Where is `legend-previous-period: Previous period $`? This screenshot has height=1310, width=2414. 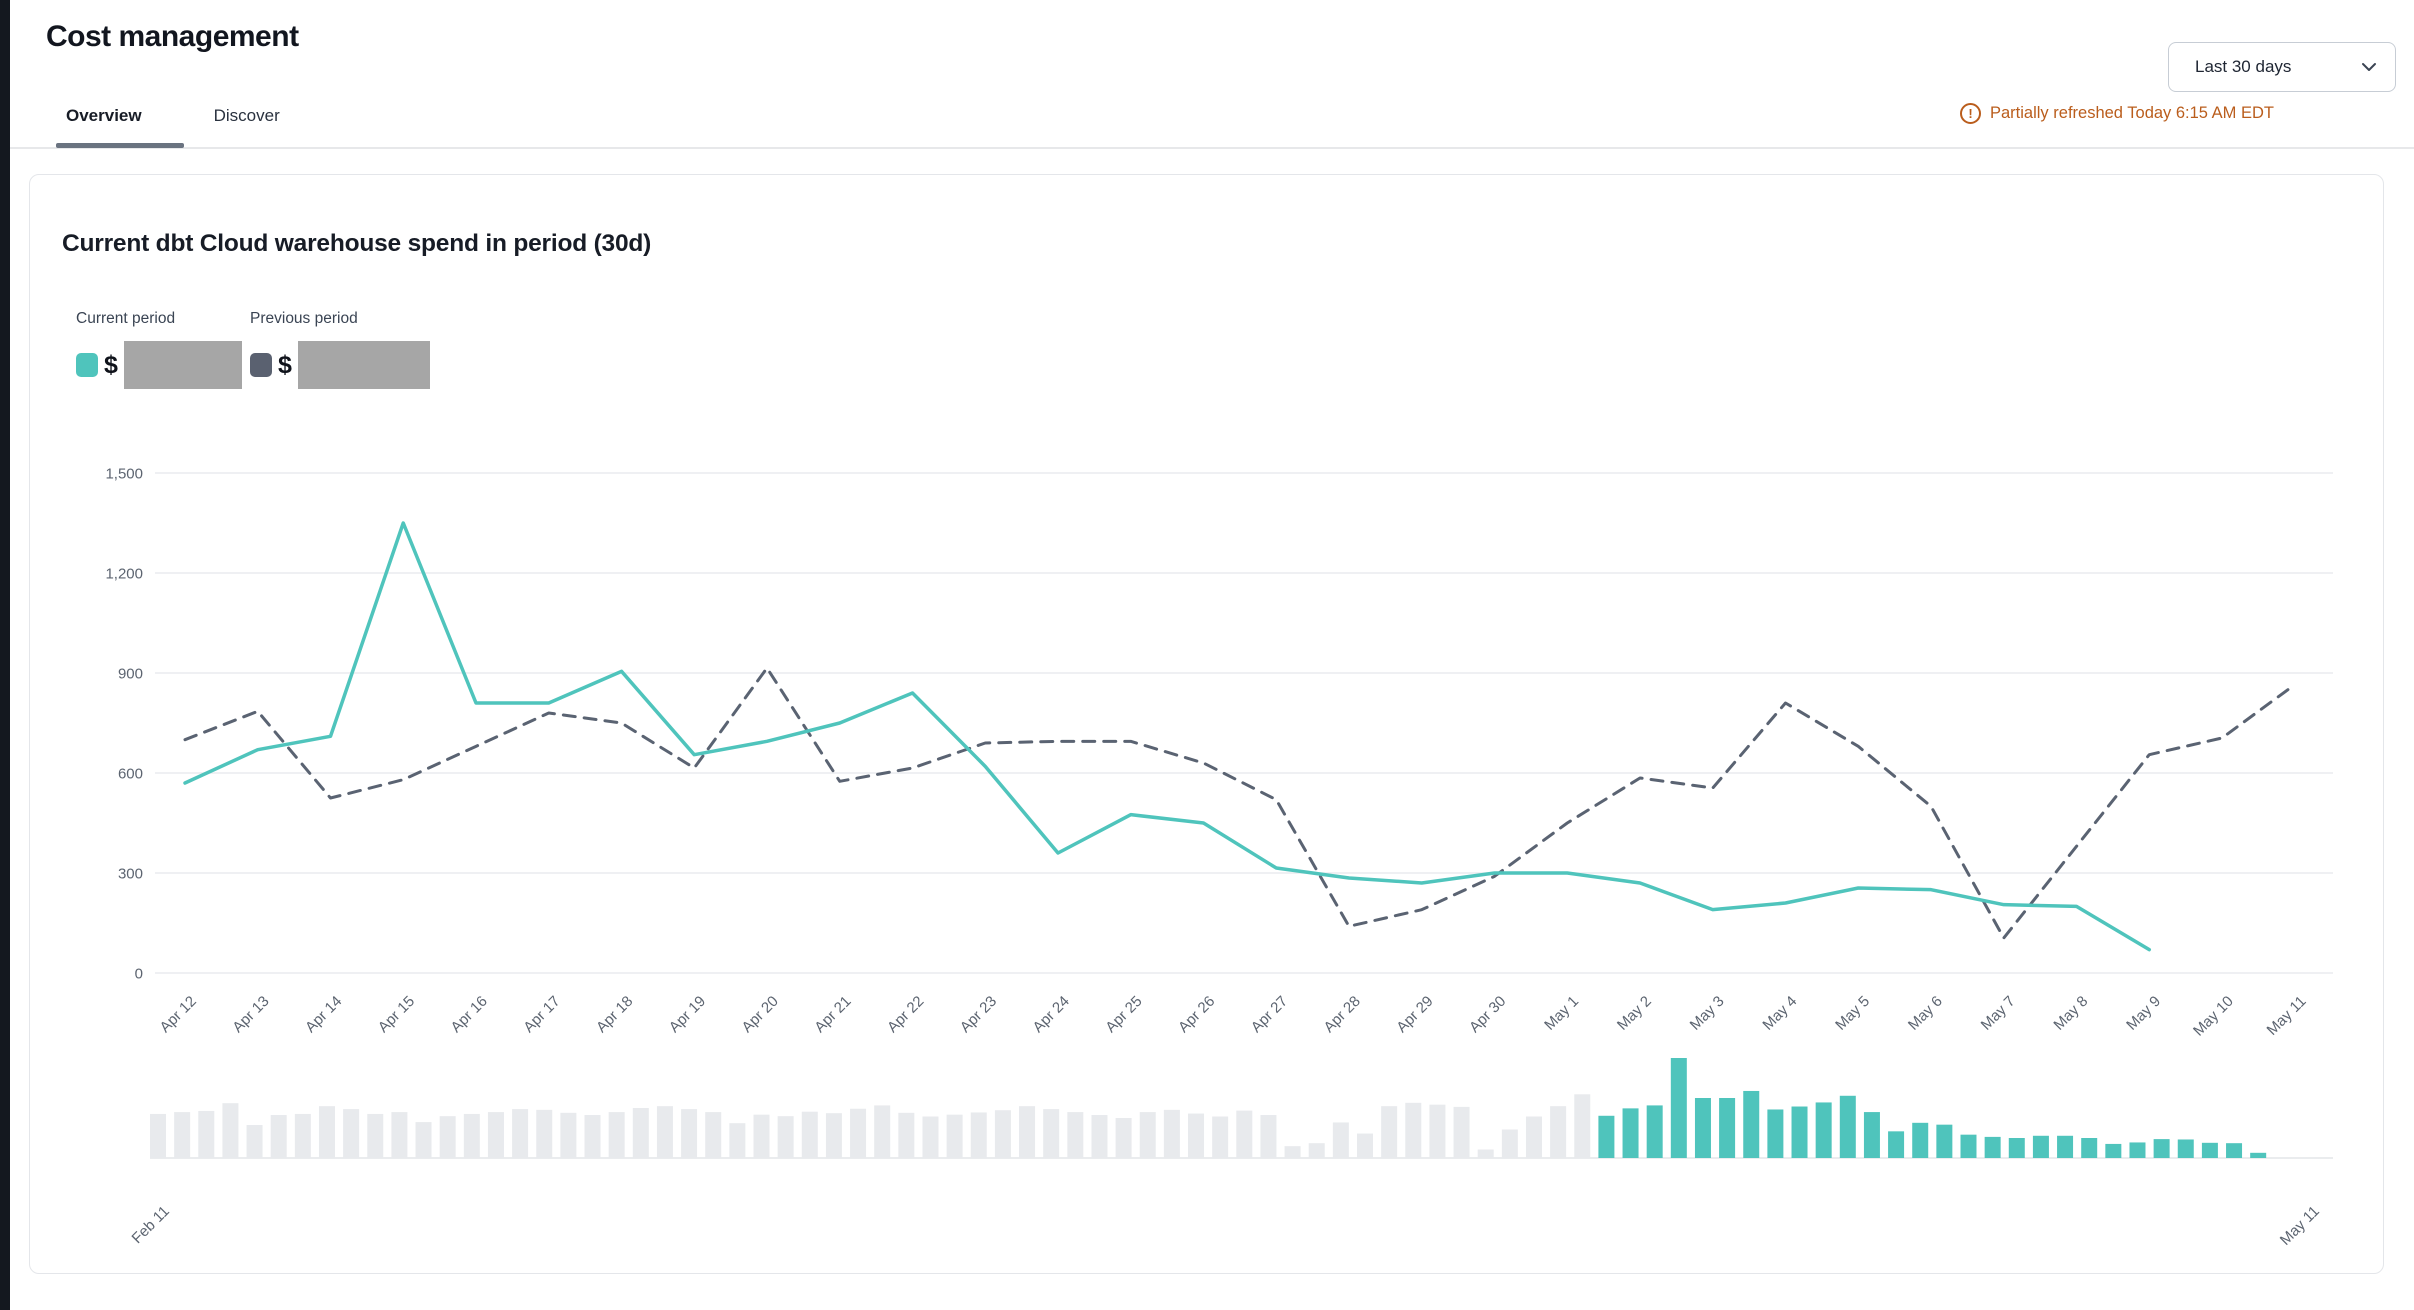 legend-previous-period: Previous period $ is located at coordinates (340, 349).